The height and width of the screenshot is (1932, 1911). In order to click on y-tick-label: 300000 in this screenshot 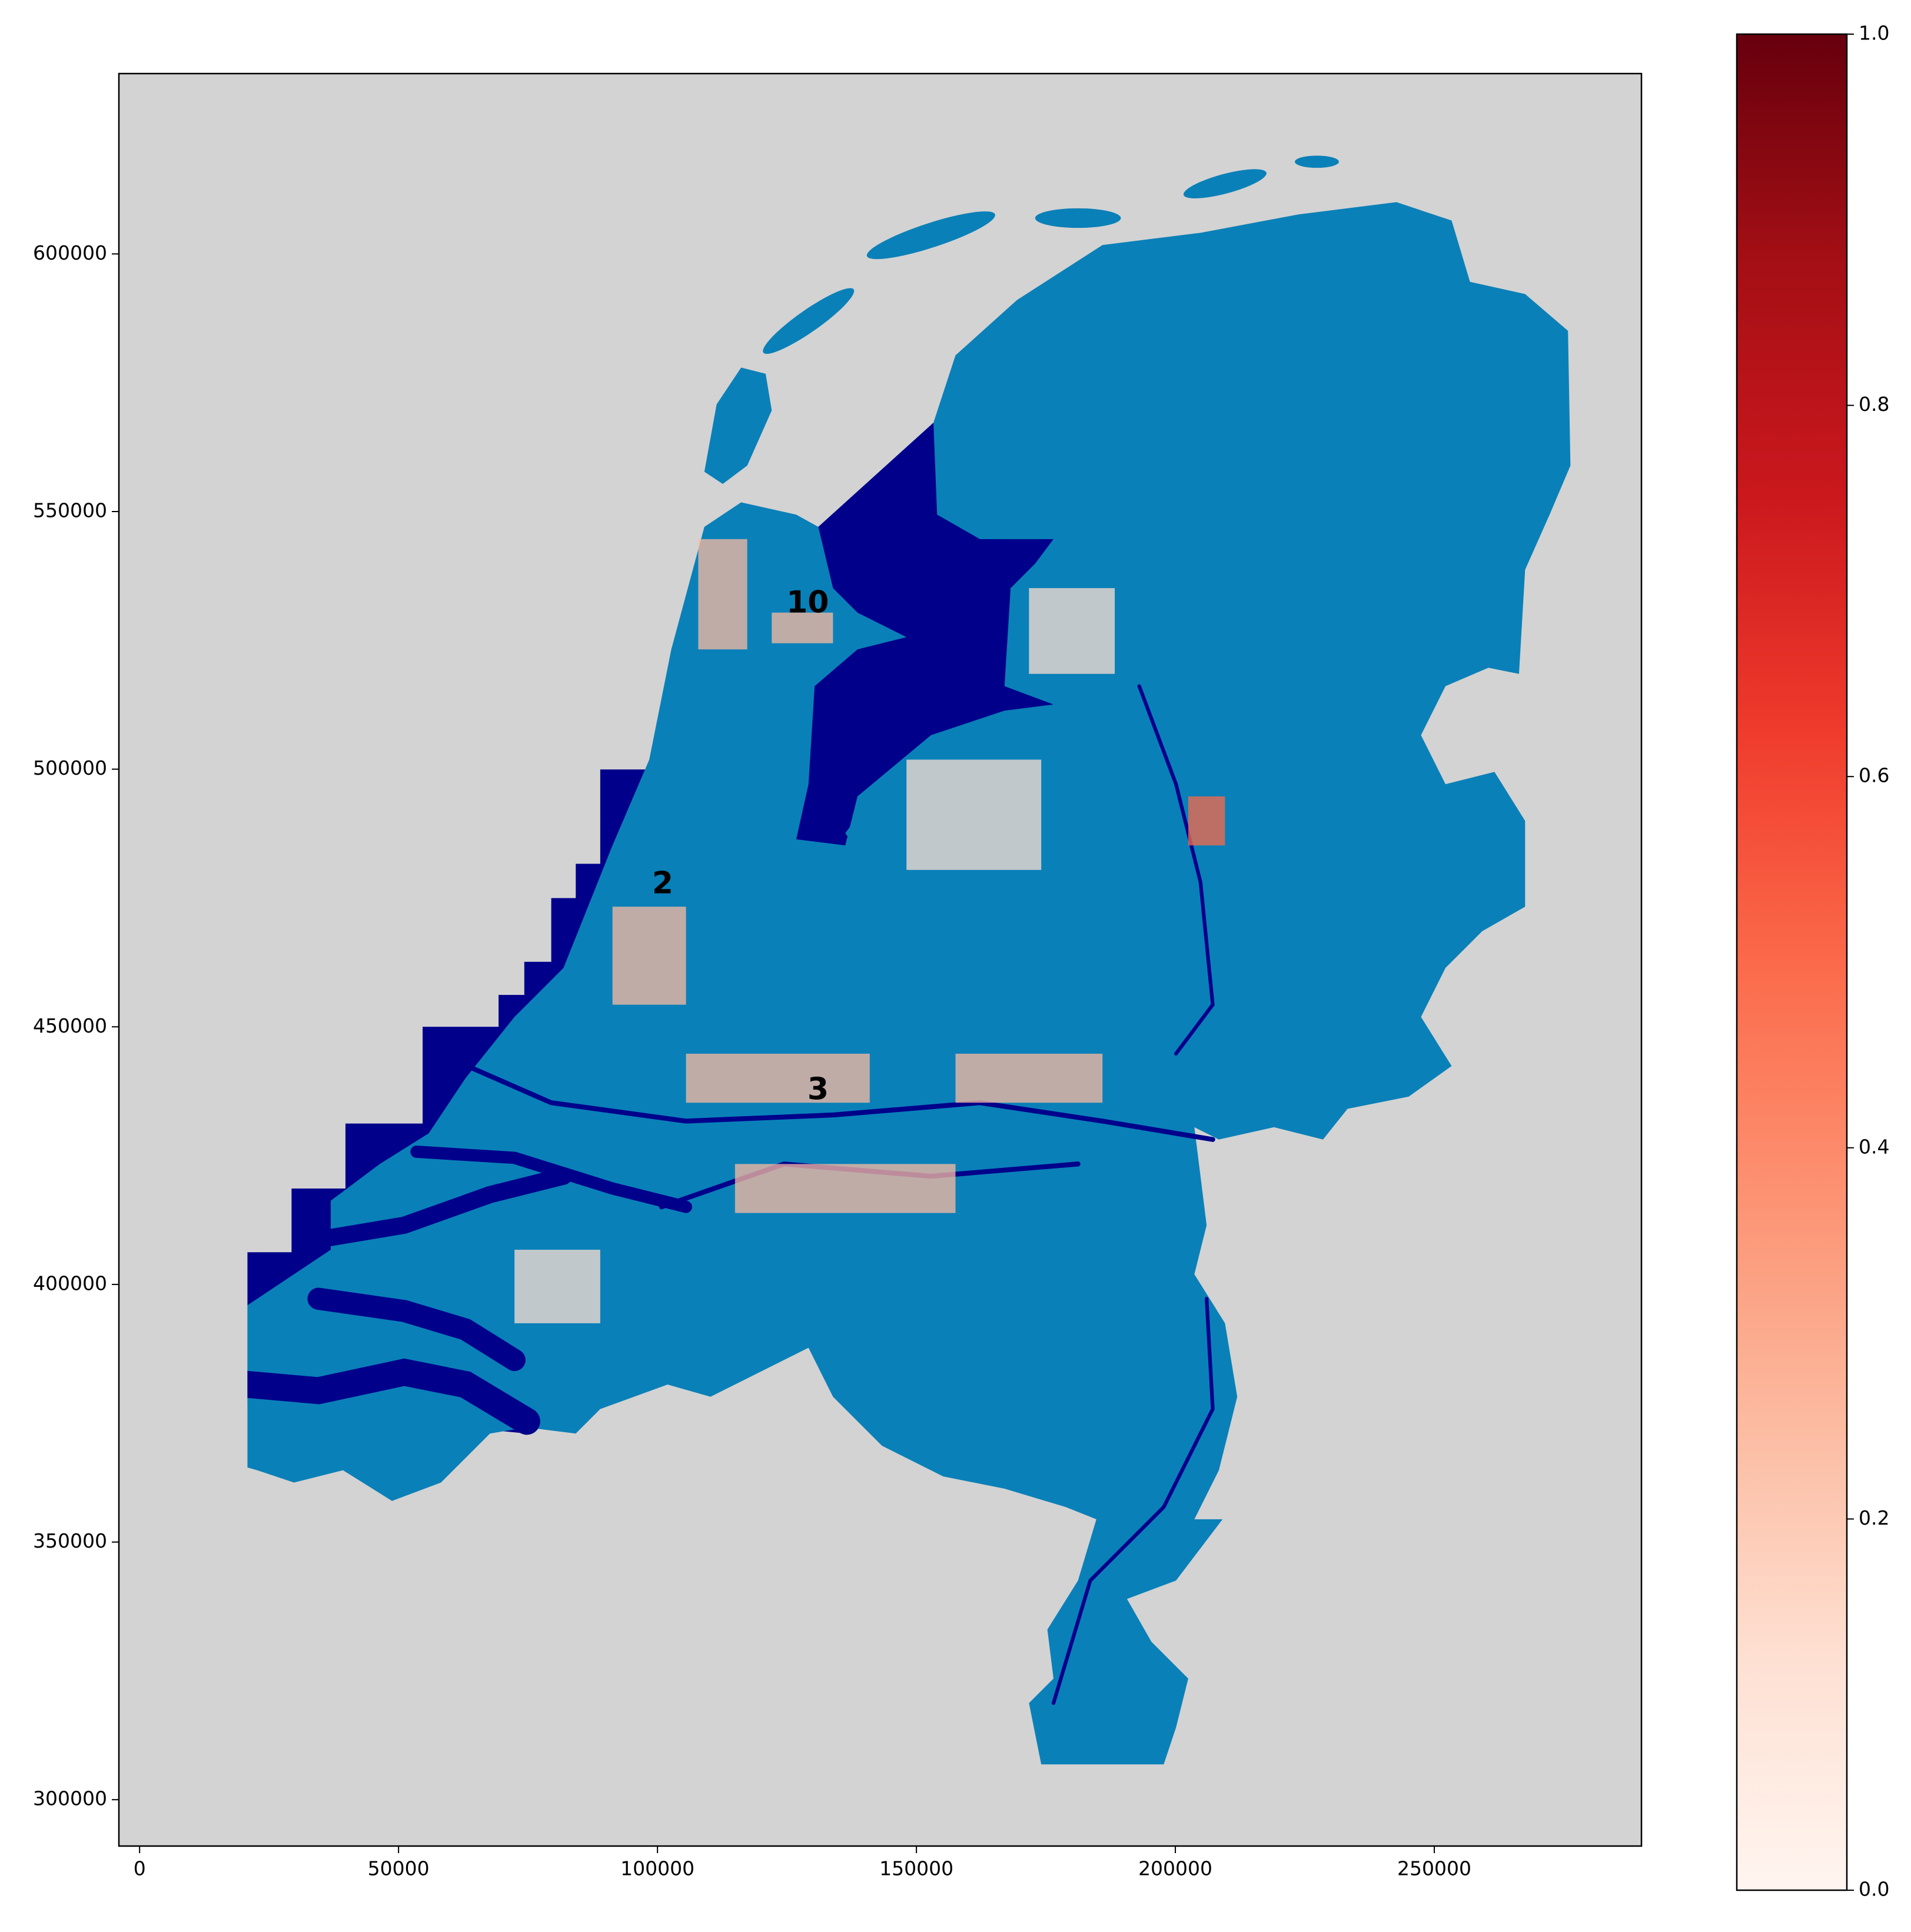, I will do `click(70, 1798)`.